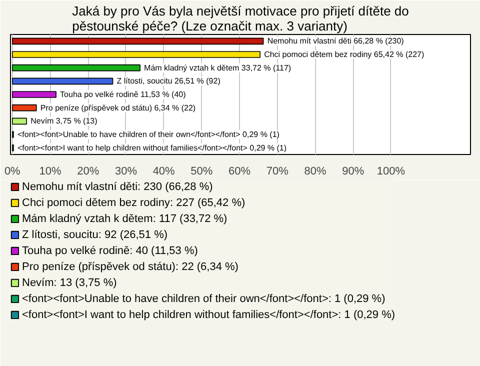  What do you see at coordinates (110, 250) in the screenshot?
I see `legend-label: Touha po velké rodině: 40 (11,53 %)` at bounding box center [110, 250].